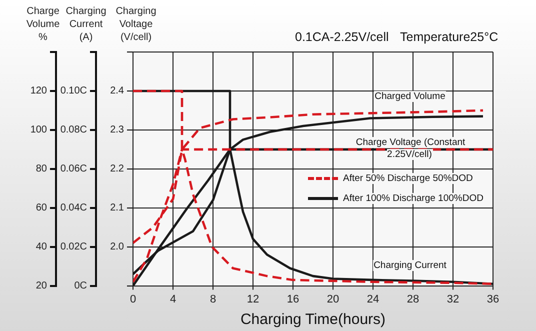 The height and width of the screenshot is (331, 536). What do you see at coordinates (413, 198) in the screenshot?
I see `legend-label: After 100% Discharge 100%DOD` at bounding box center [413, 198].